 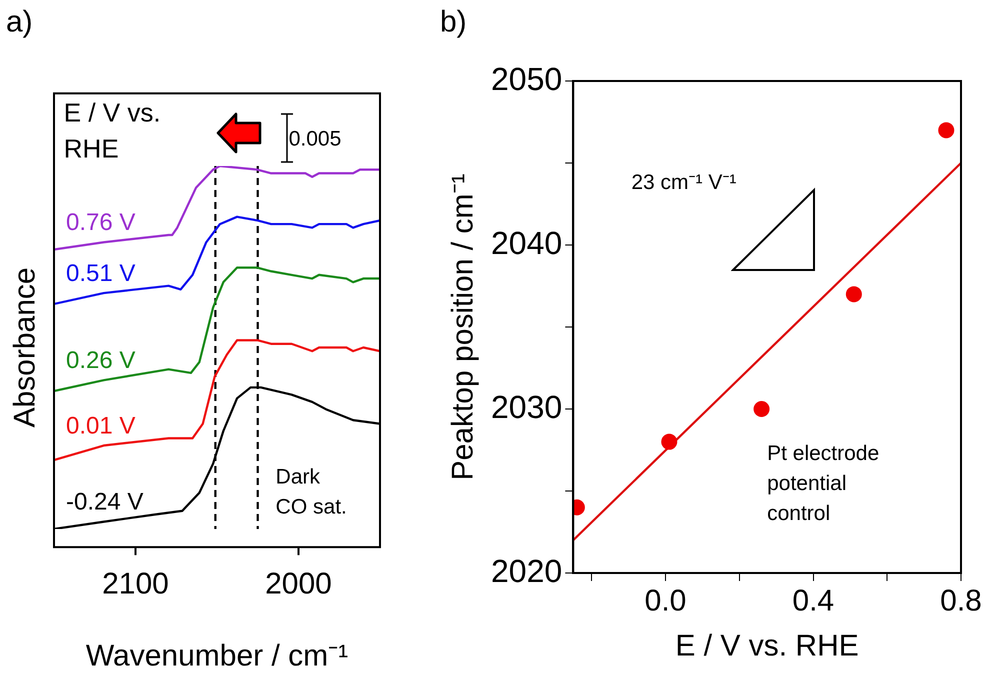 I want to click on y-tick-label: 2040, so click(x=526, y=242).